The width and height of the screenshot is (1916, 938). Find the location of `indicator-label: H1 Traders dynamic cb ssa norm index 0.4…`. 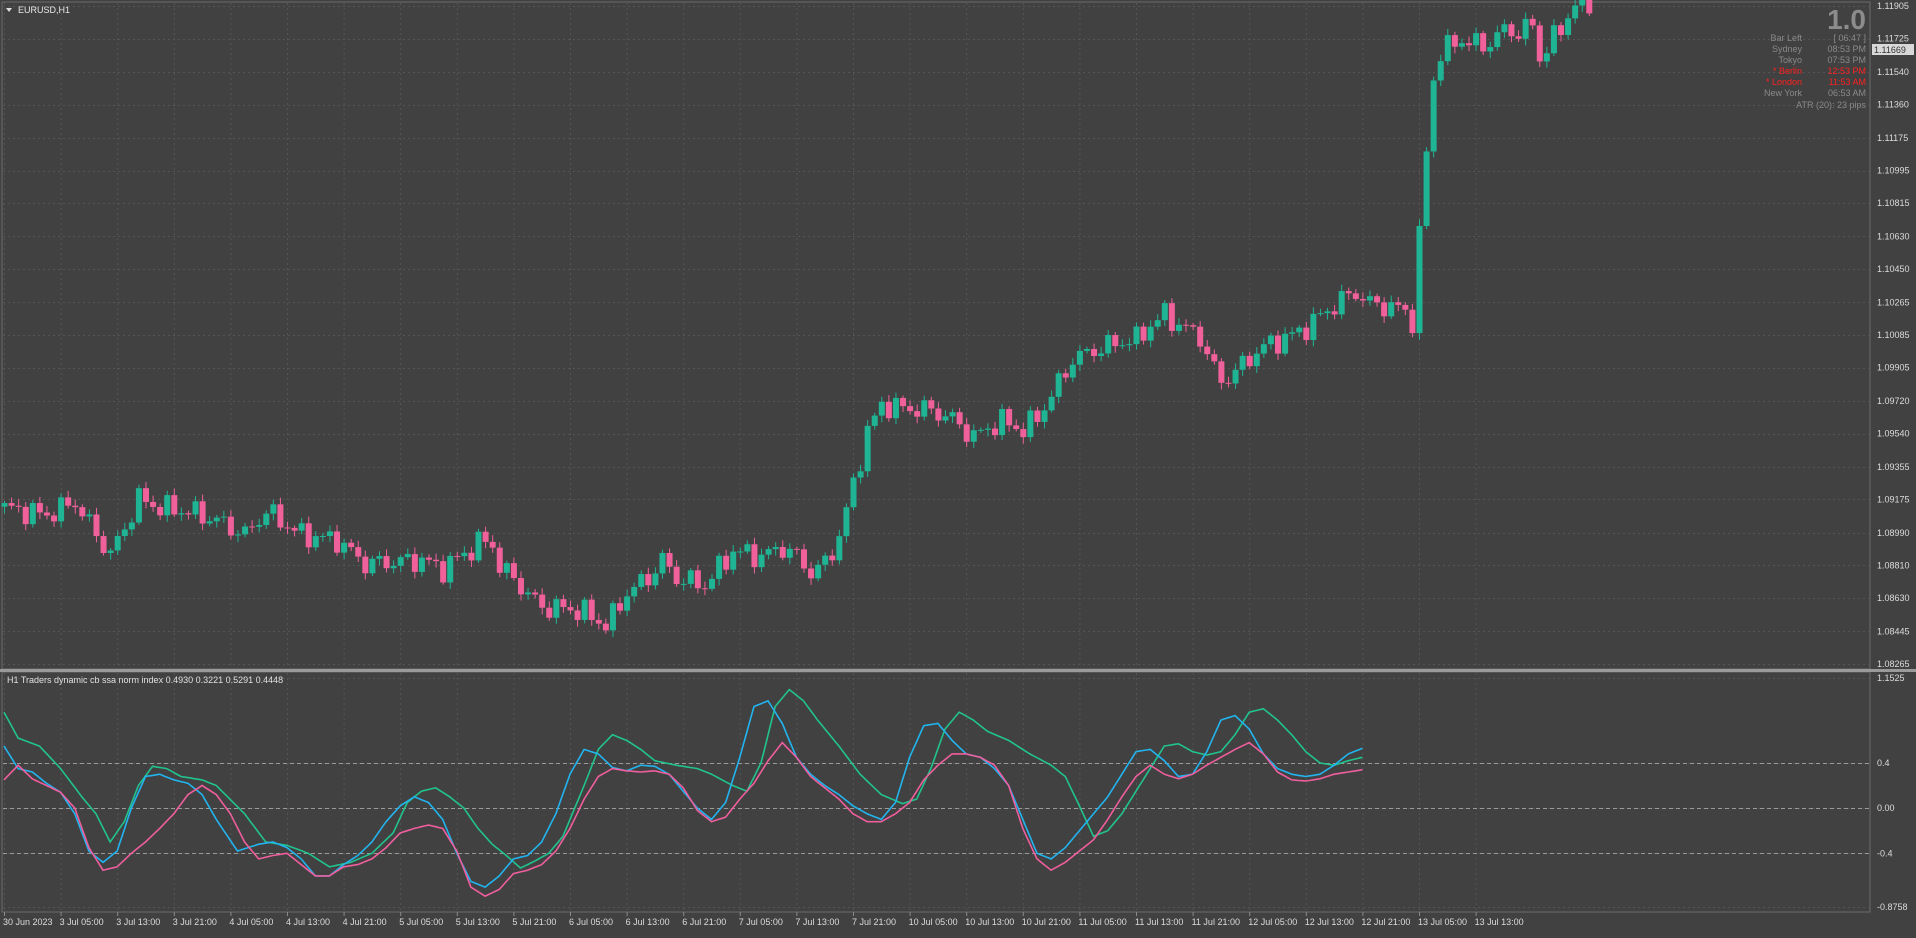

indicator-label: H1 Traders dynamic cb ssa norm index 0.4… is located at coordinates (145, 680).